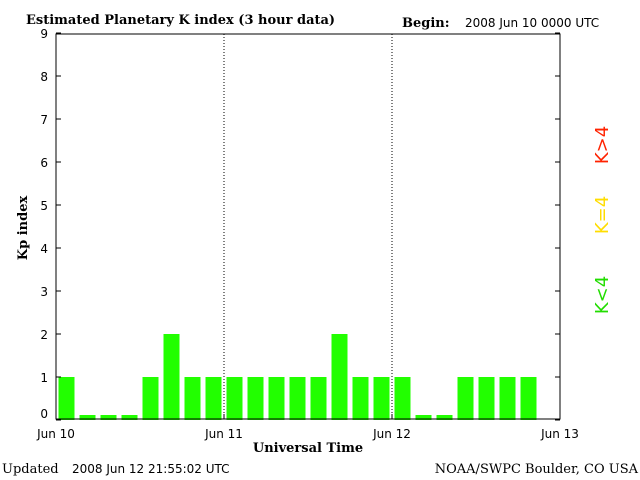  What do you see at coordinates (44, 335) in the screenshot?
I see `y-tick-label: 2` at bounding box center [44, 335].